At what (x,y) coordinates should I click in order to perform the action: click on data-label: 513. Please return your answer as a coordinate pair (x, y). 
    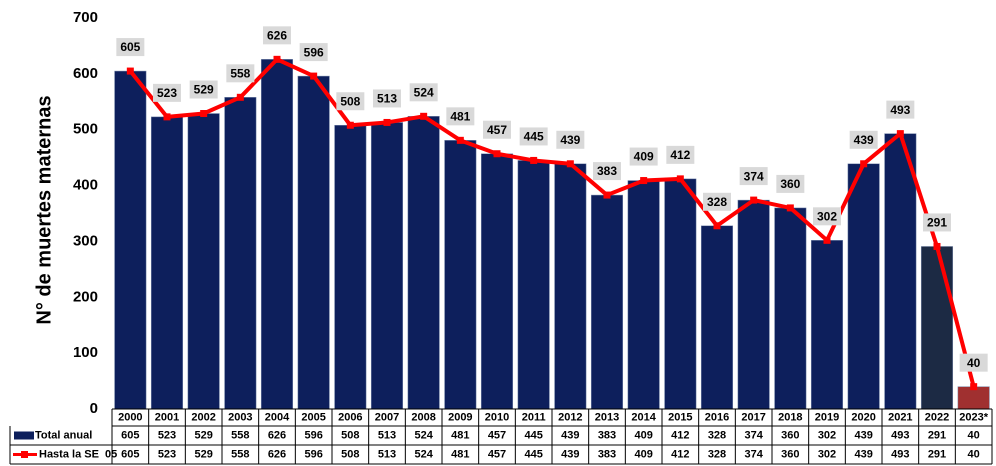
    Looking at the image, I should click on (387, 99).